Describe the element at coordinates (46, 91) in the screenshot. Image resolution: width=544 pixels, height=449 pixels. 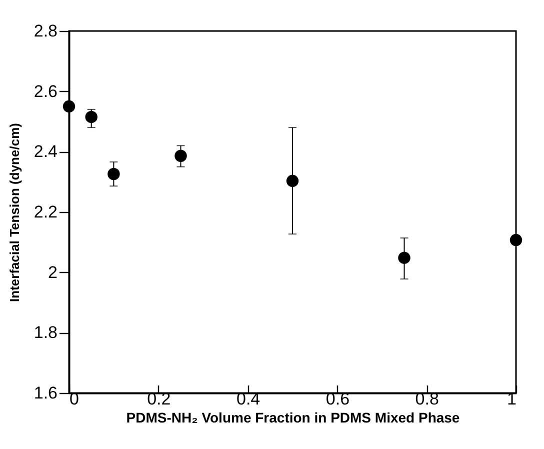
I see `y-tick-label: 2.6` at that location.